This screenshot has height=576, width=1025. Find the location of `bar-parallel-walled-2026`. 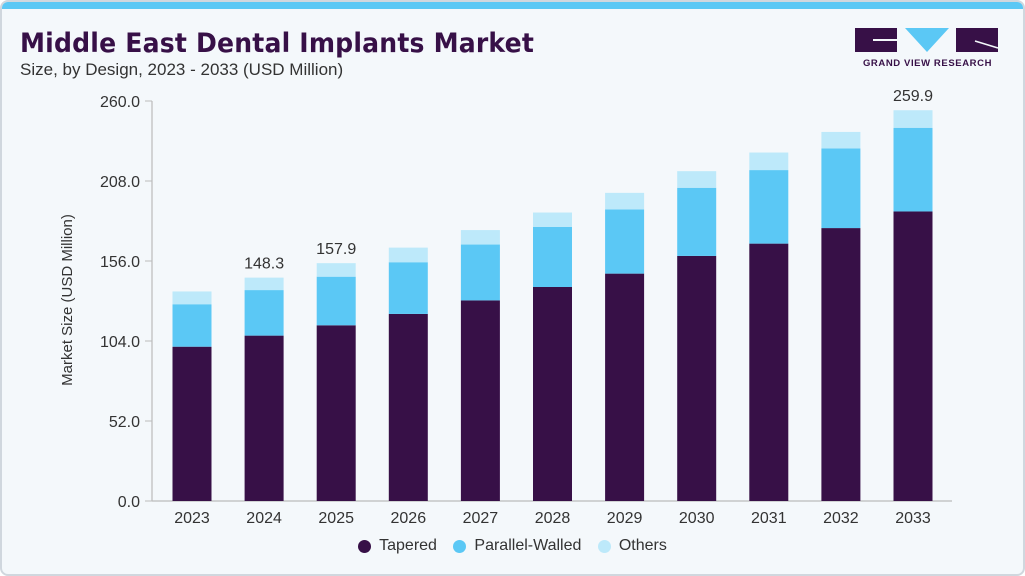

bar-parallel-walled-2026 is located at coordinates (408, 288).